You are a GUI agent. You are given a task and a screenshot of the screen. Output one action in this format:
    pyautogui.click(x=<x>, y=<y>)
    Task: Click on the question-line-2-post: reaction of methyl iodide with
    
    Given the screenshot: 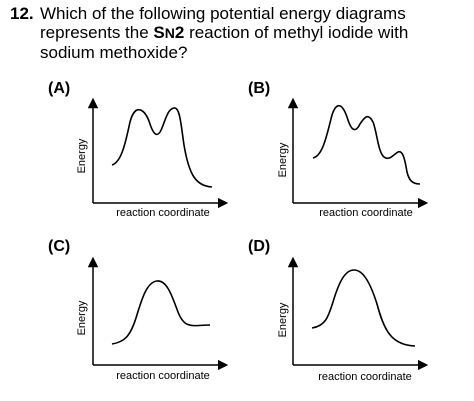 What is the action you would take?
    pyautogui.click(x=296, y=32)
    